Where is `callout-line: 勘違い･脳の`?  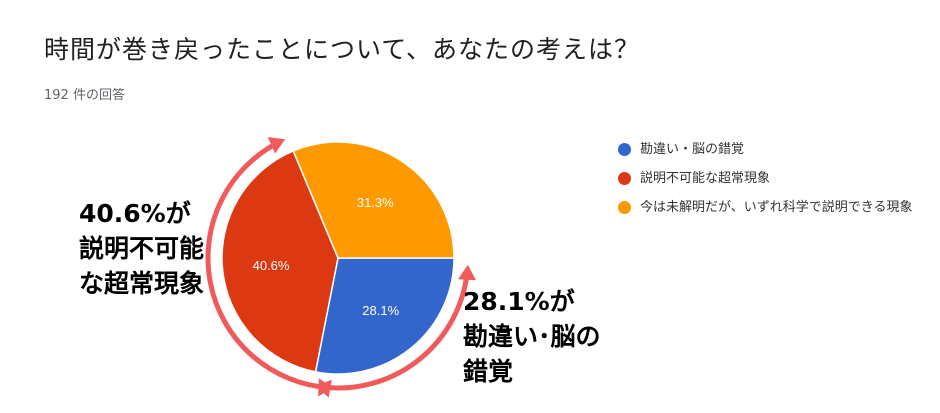 callout-line: 勘違い･脳の is located at coordinates (532, 336).